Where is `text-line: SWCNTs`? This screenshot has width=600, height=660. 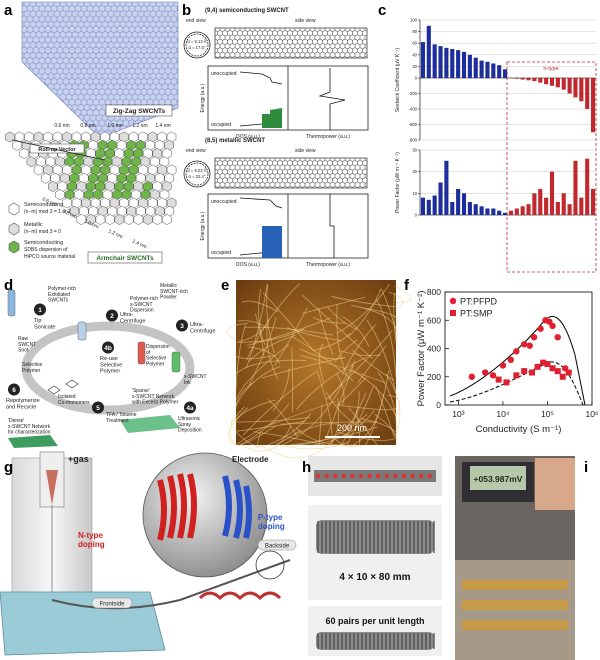 text-line: SWCNTs is located at coordinates (58, 301).